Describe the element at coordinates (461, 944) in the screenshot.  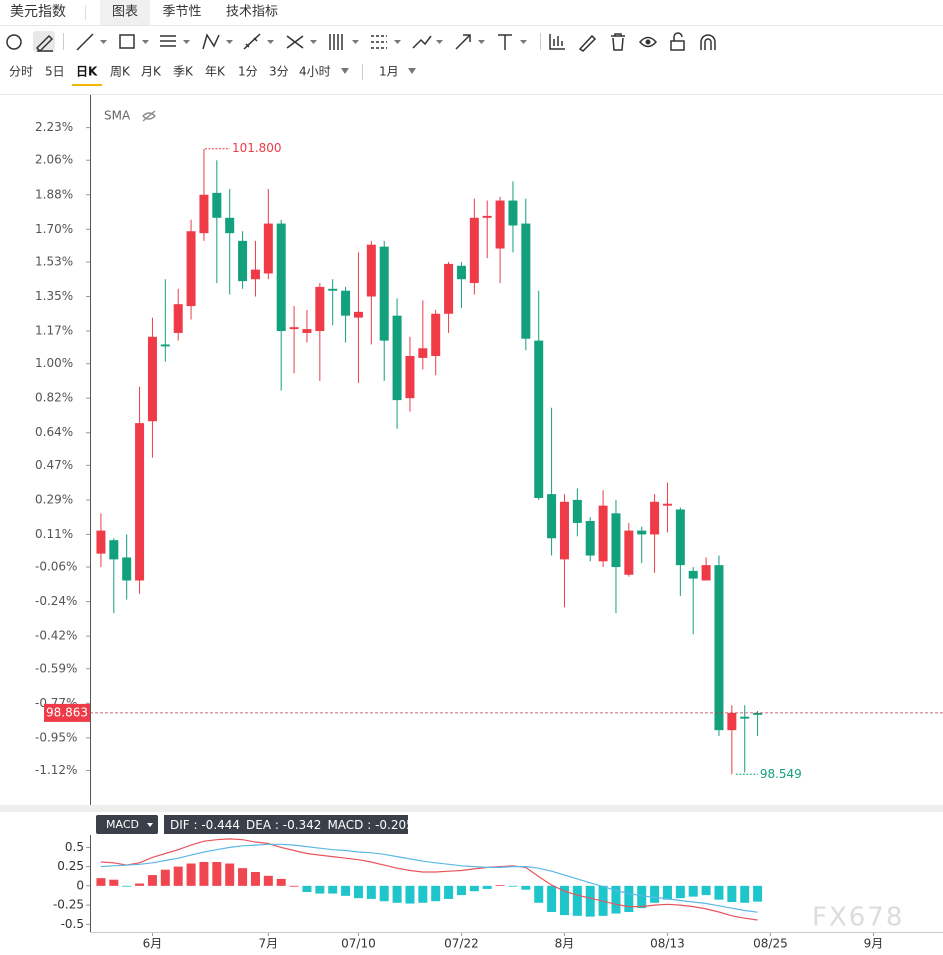
I see `x-tick-label: 07/22` at that location.